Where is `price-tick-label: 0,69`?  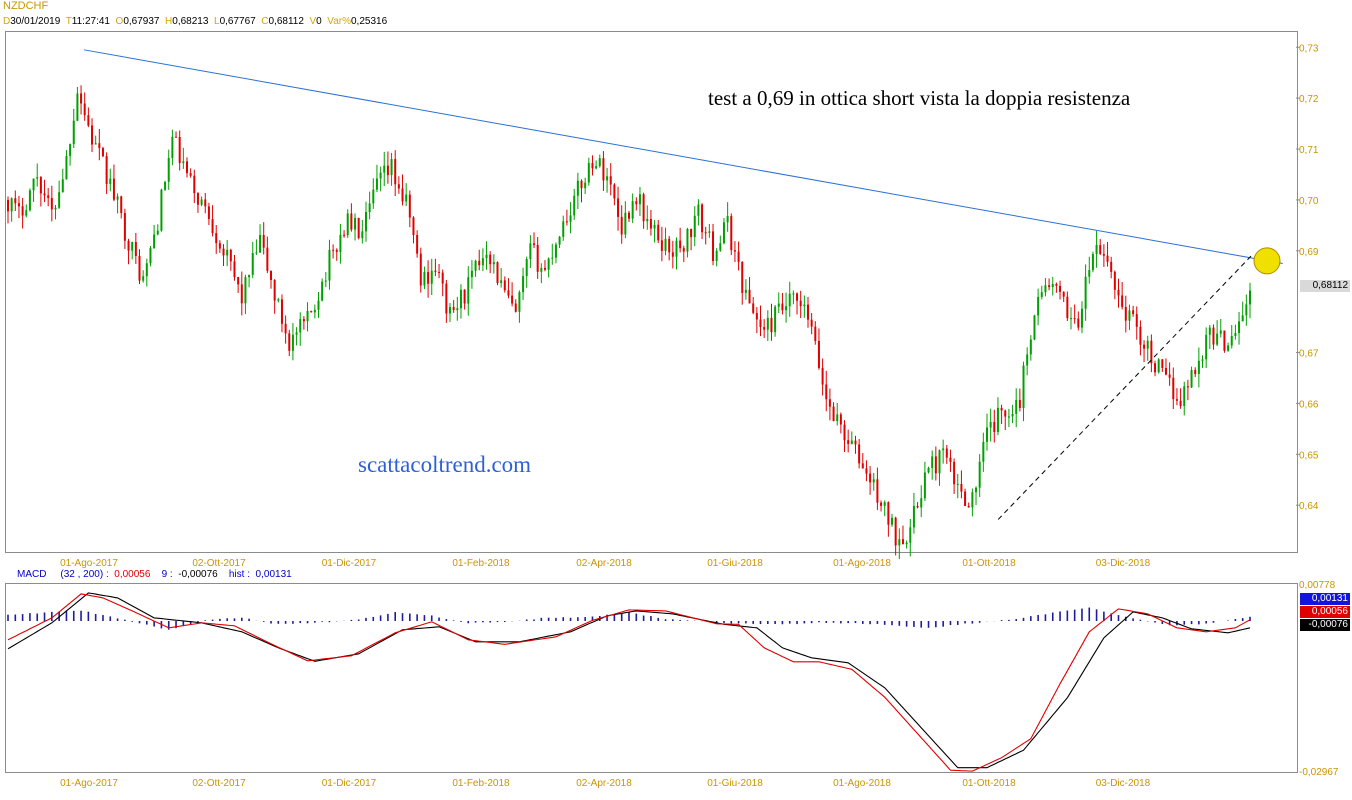 price-tick-label: 0,69 is located at coordinates (1309, 252).